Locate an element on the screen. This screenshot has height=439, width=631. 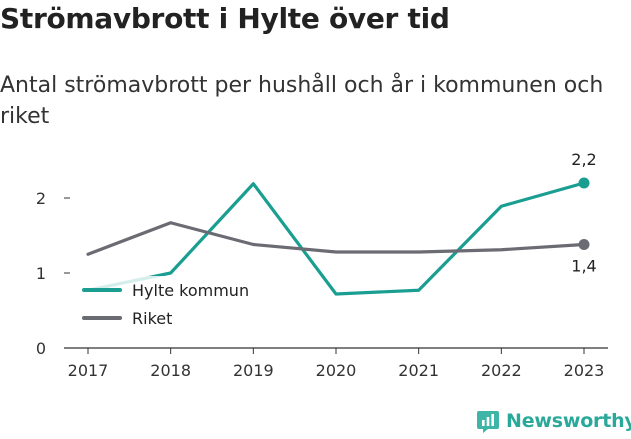
x-tick-label: 2017 is located at coordinates (88, 370).